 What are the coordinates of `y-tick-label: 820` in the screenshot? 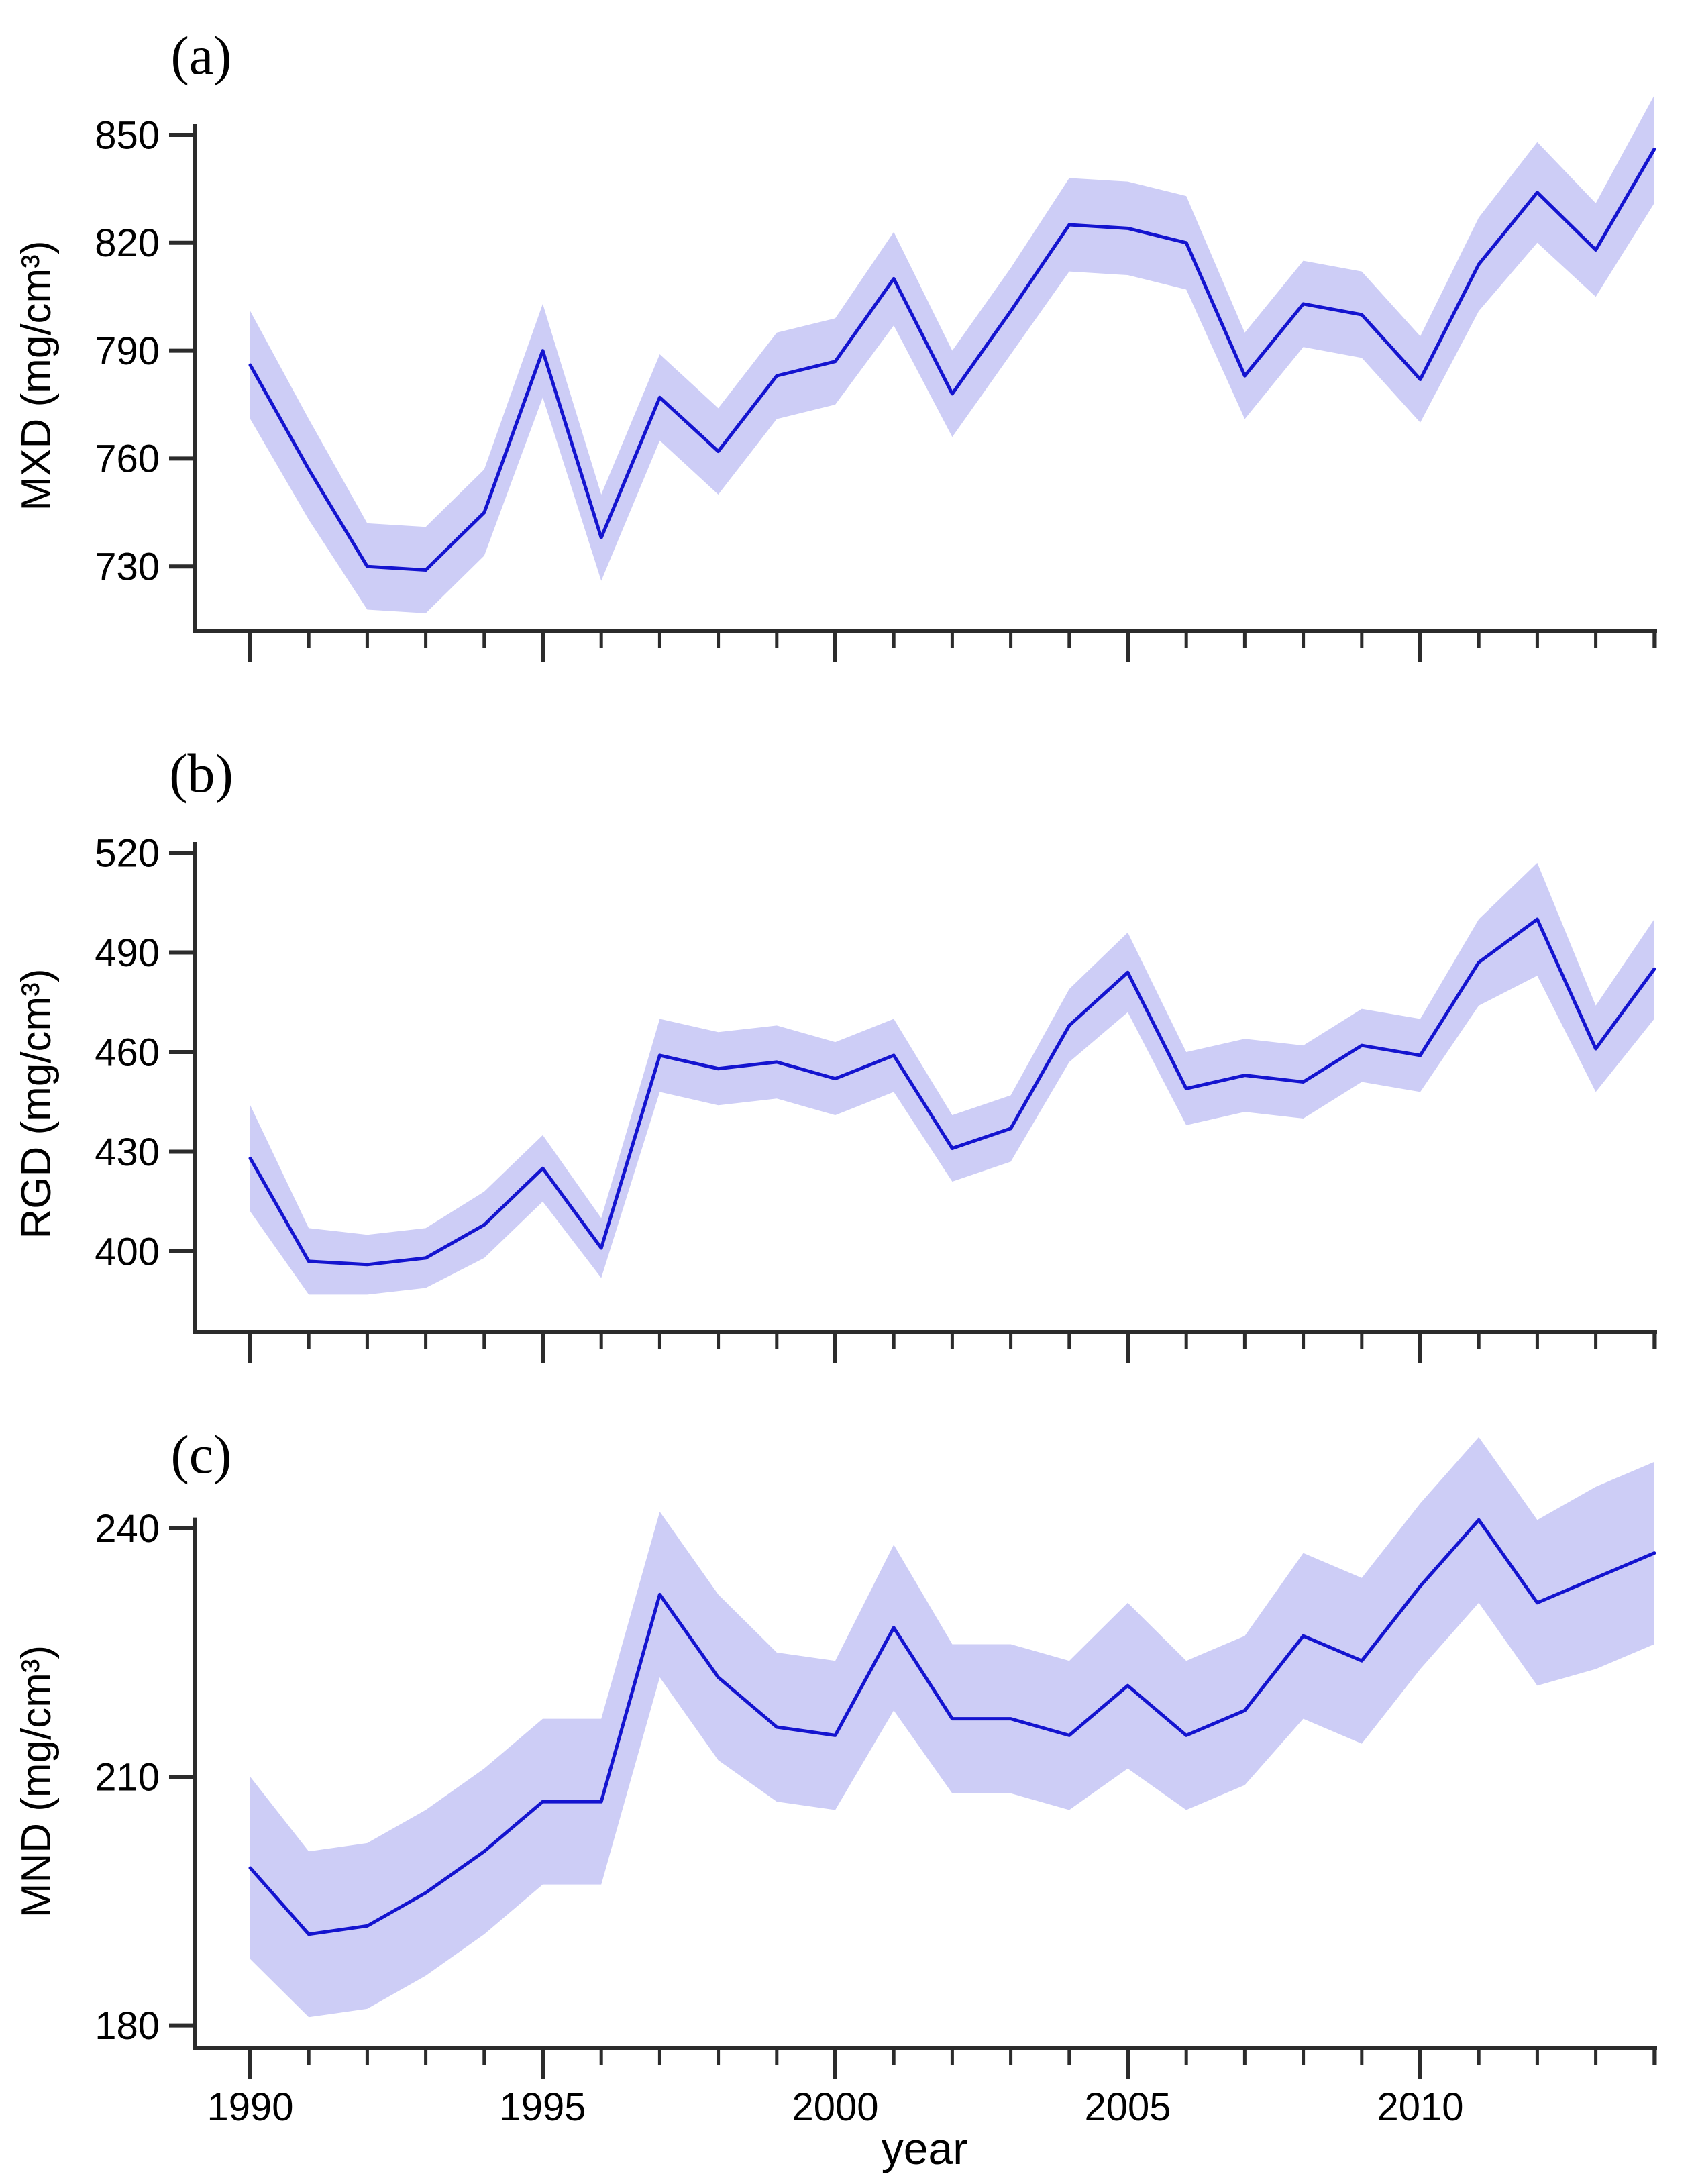 It's located at (127, 243).